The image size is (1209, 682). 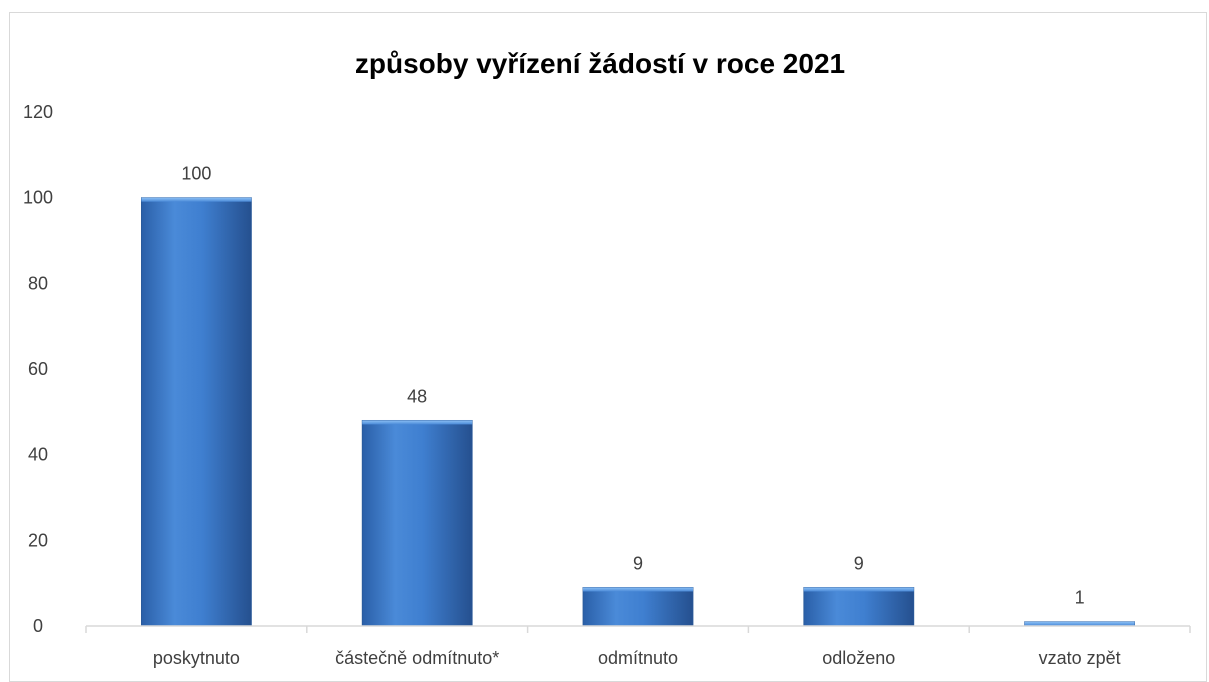 I want to click on y-tick-label: 60, so click(x=38, y=369).